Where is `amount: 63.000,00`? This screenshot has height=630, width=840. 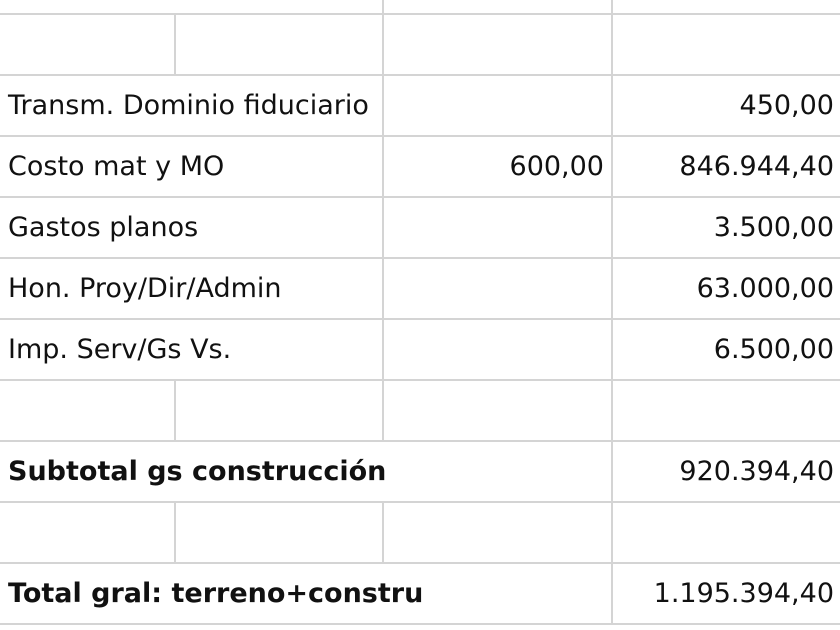
amount: 63.000,00 is located at coordinates (765, 288).